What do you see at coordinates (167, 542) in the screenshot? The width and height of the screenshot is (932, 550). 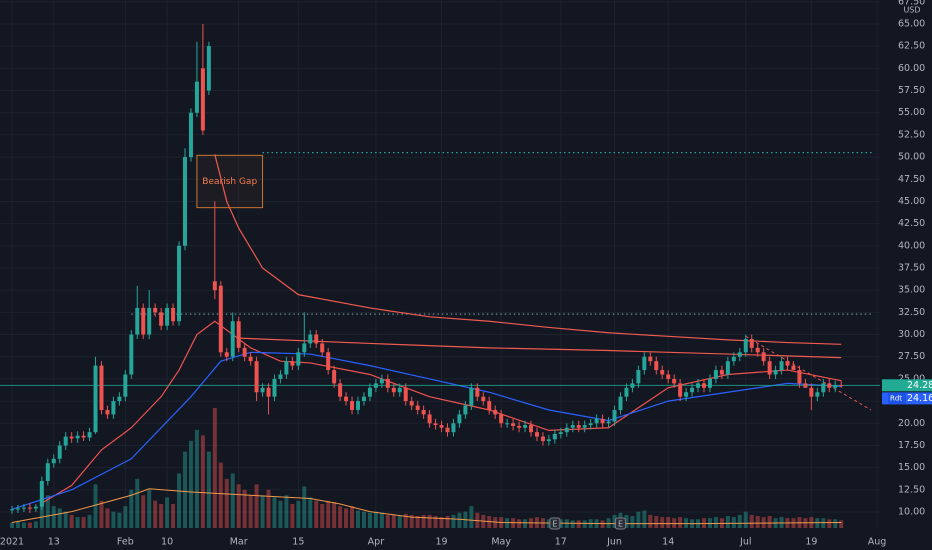 I see `x-tick-label: 10` at bounding box center [167, 542].